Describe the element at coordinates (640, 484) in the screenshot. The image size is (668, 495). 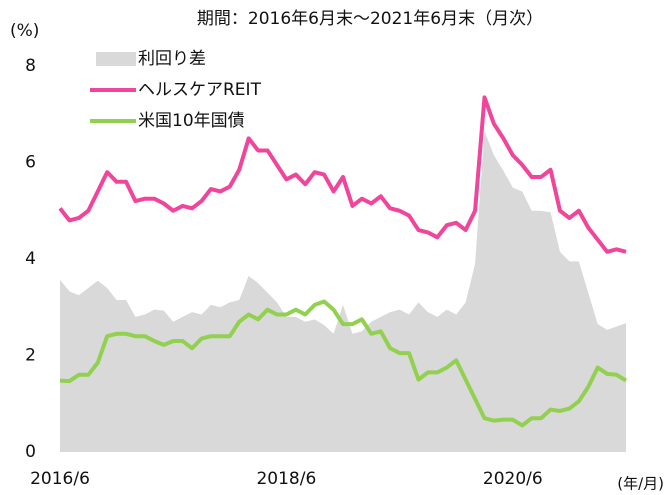
I see `x-axis-label: (年/月)` at that location.